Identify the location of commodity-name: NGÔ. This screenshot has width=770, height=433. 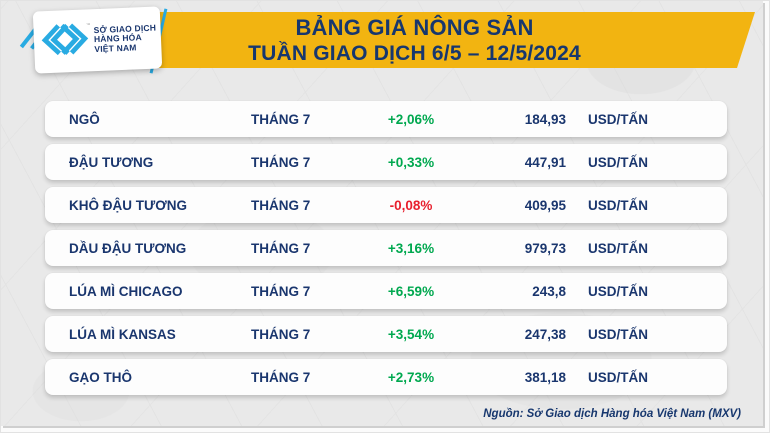
(84, 119).